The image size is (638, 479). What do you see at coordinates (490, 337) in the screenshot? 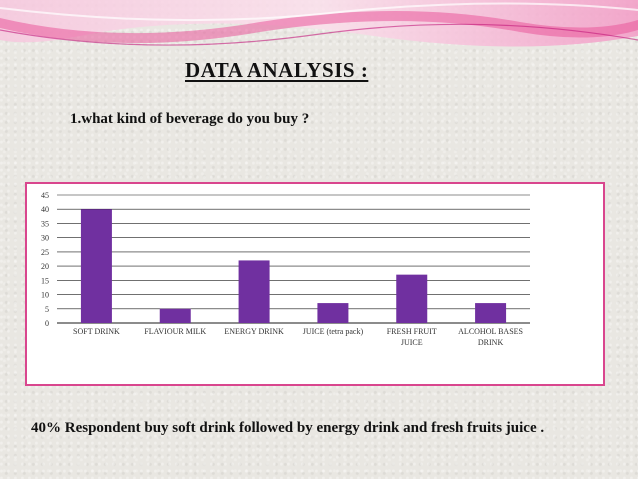
I see `x-category-label: ALCOHOL BASES DRINK` at bounding box center [490, 337].